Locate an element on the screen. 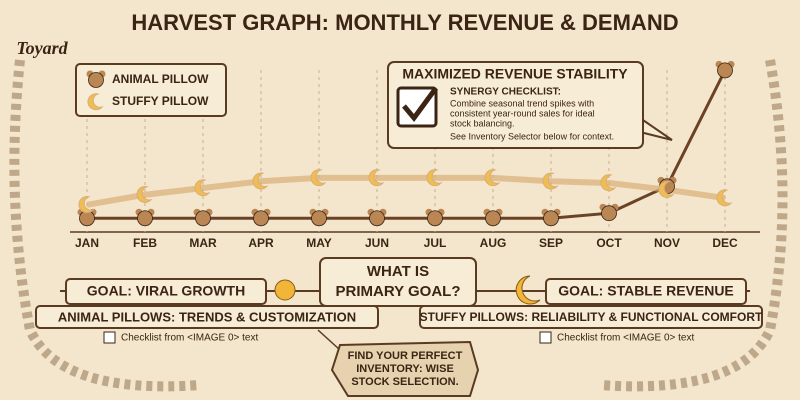 This screenshot has height=400, width=800. x-tick-label: AUG is located at coordinates (493, 243).